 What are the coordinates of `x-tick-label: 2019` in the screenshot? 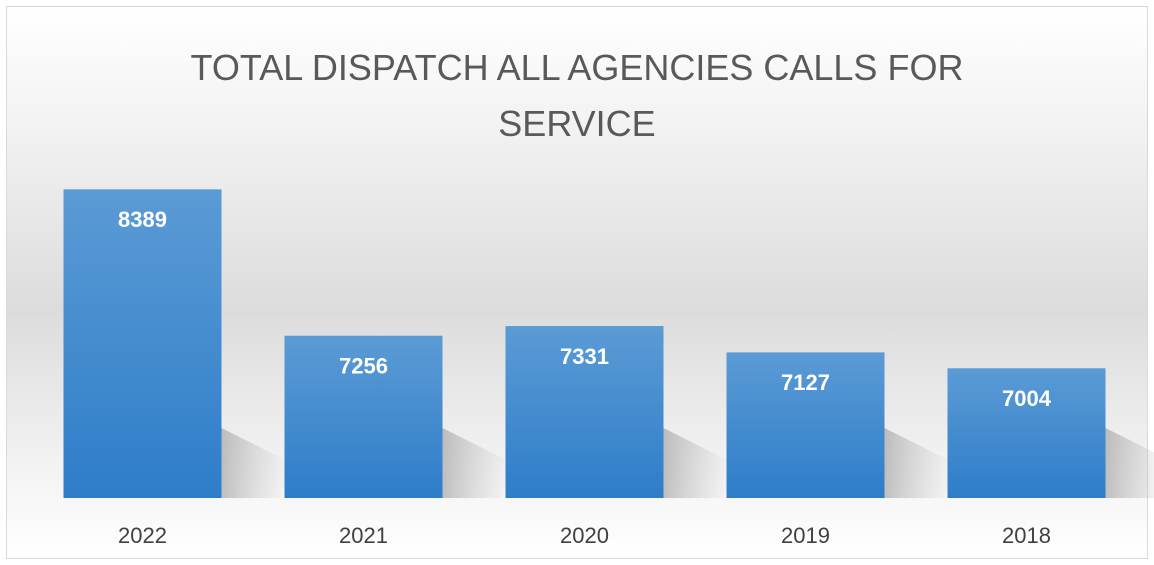 It's located at (805, 535).